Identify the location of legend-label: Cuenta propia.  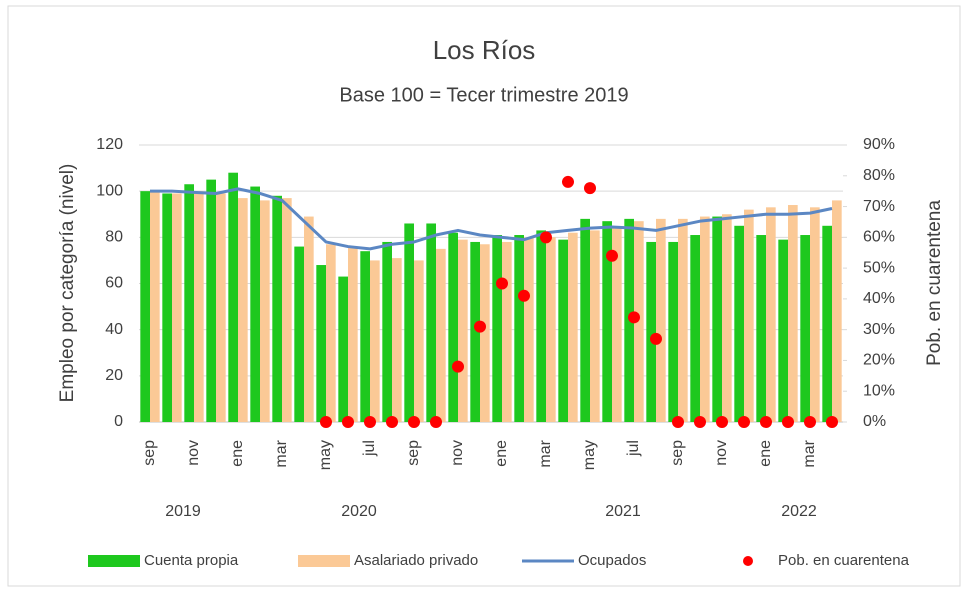
(191, 560).